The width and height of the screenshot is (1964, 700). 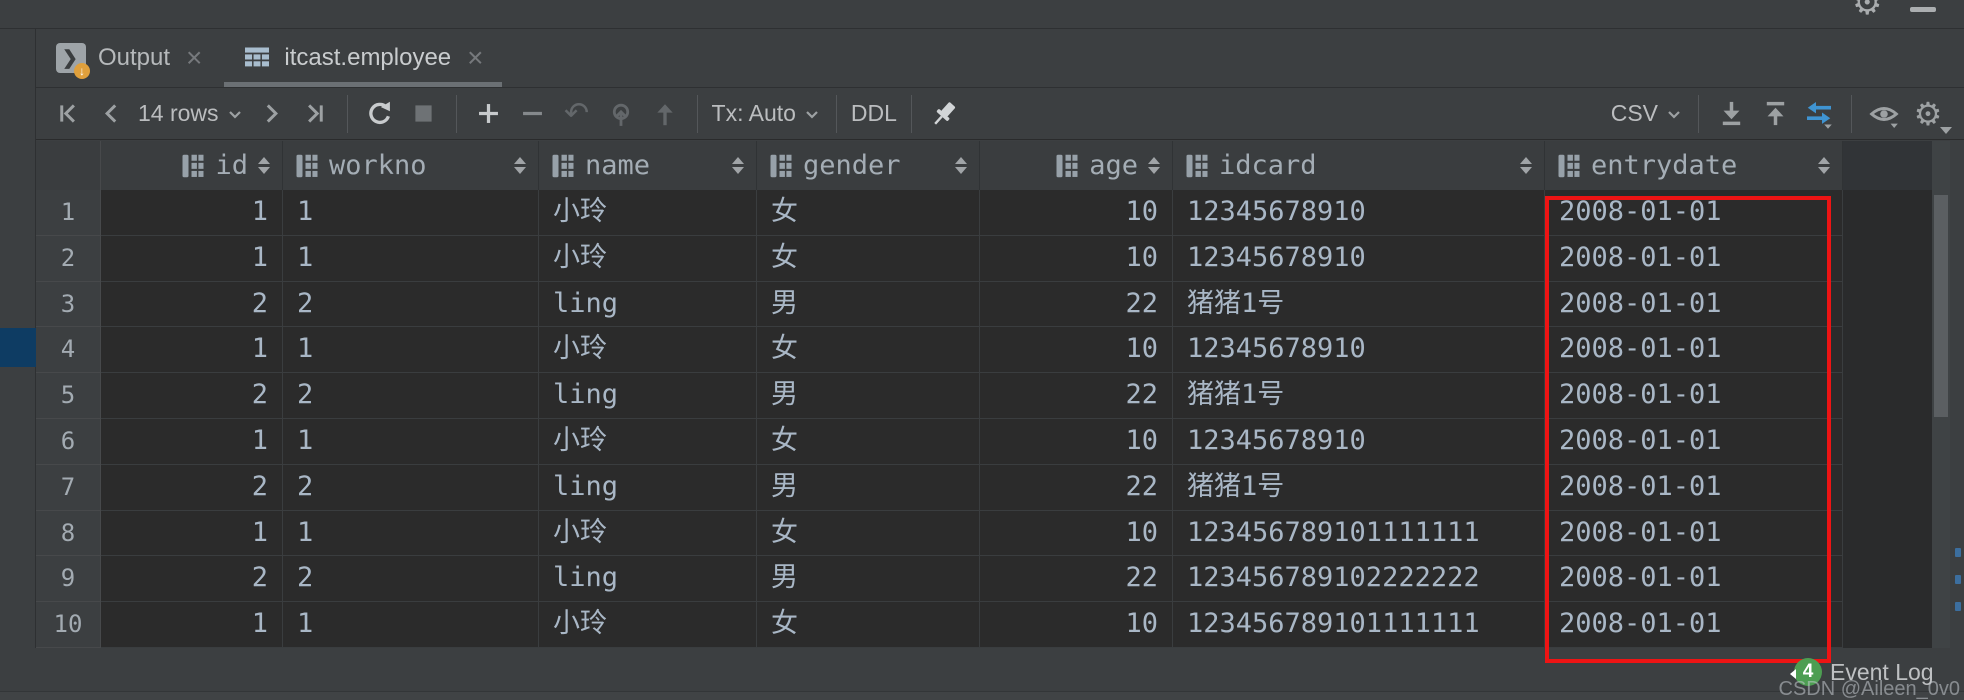 I want to click on column-header-name: name, so click(x=648, y=165).